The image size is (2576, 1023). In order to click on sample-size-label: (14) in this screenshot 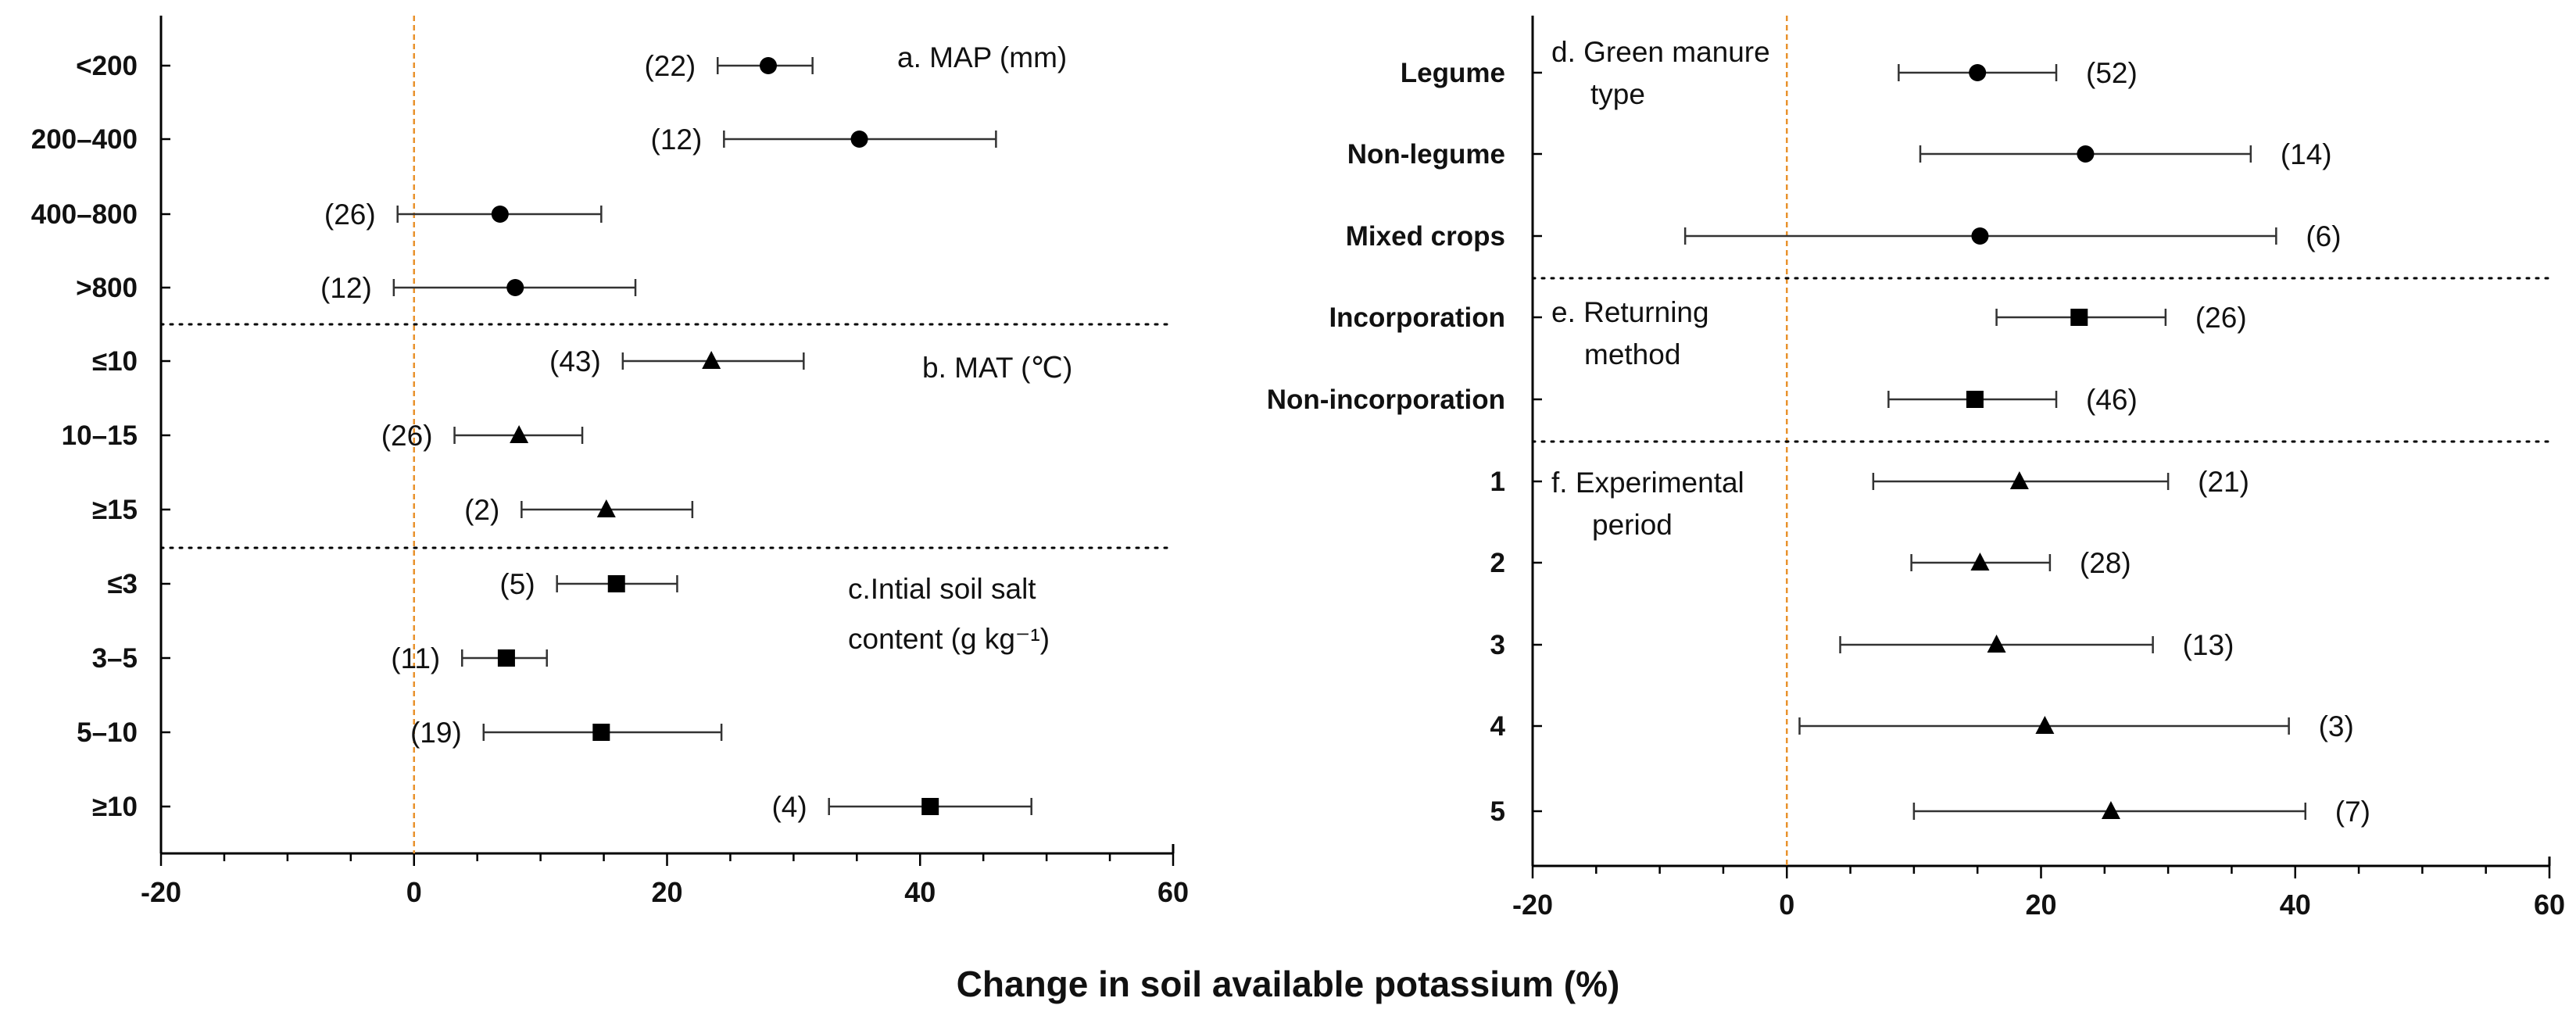, I will do `click(2306, 154)`.